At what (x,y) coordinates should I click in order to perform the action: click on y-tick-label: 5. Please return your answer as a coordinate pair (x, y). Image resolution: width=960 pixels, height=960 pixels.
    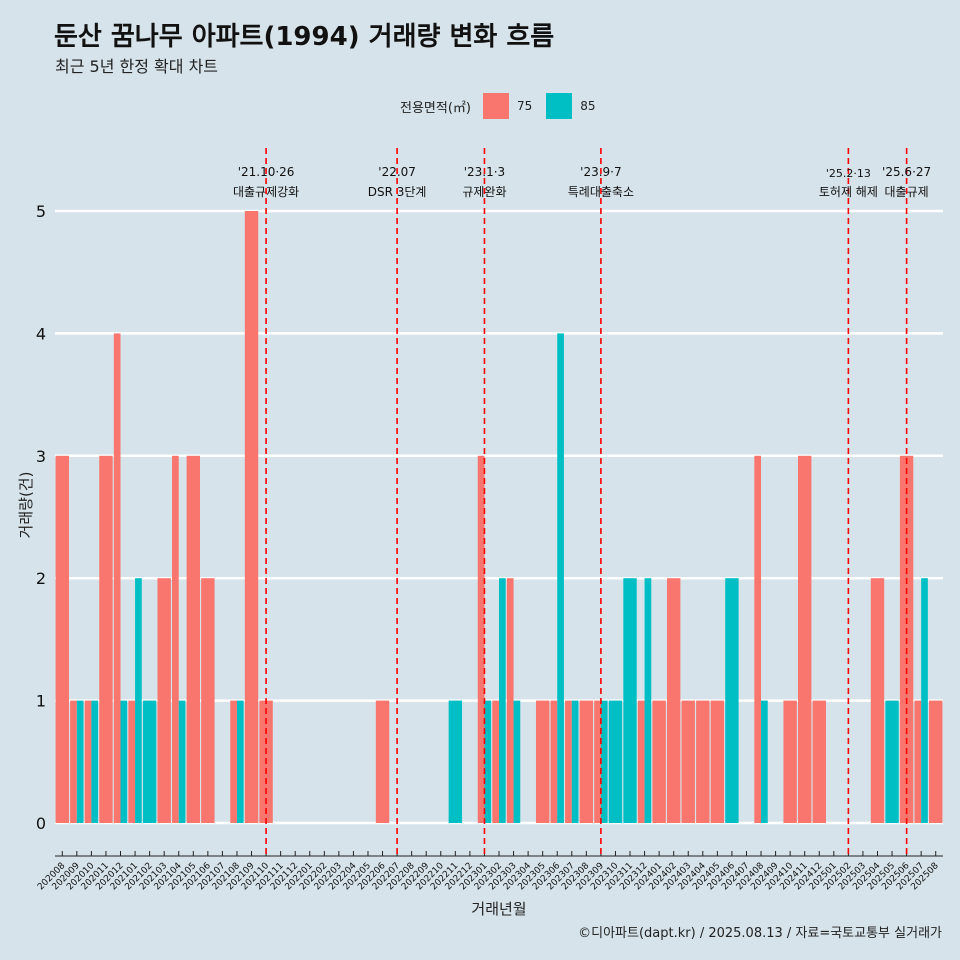
    Looking at the image, I should click on (41, 211).